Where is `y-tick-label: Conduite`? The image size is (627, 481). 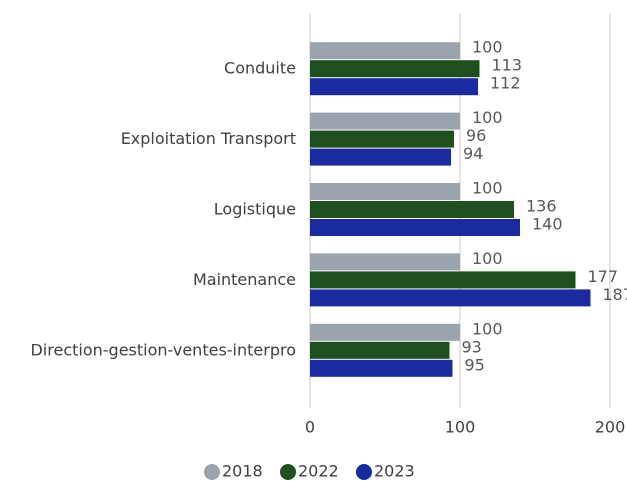
y-tick-label: Conduite is located at coordinates (260, 68).